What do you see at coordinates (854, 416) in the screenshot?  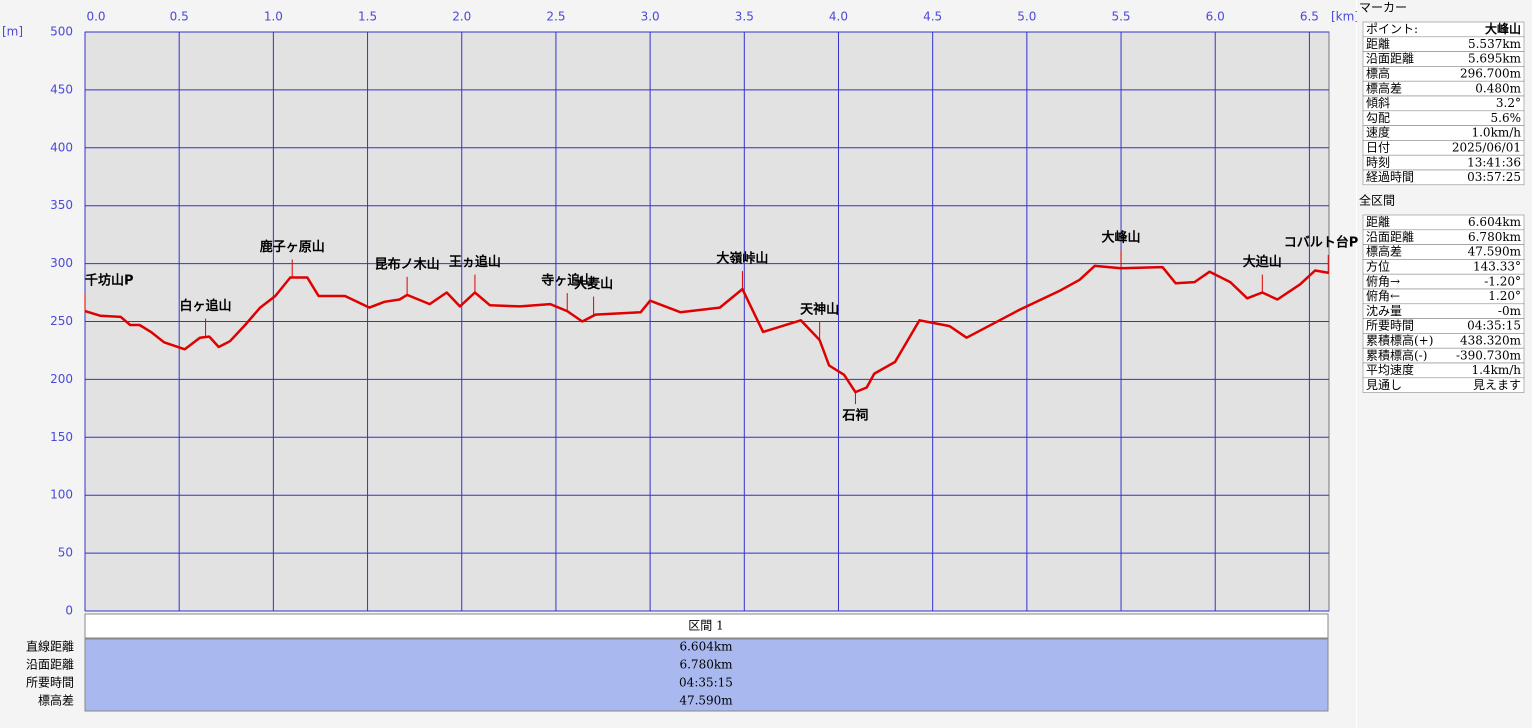 I see `annotation-label: 石祠` at bounding box center [854, 416].